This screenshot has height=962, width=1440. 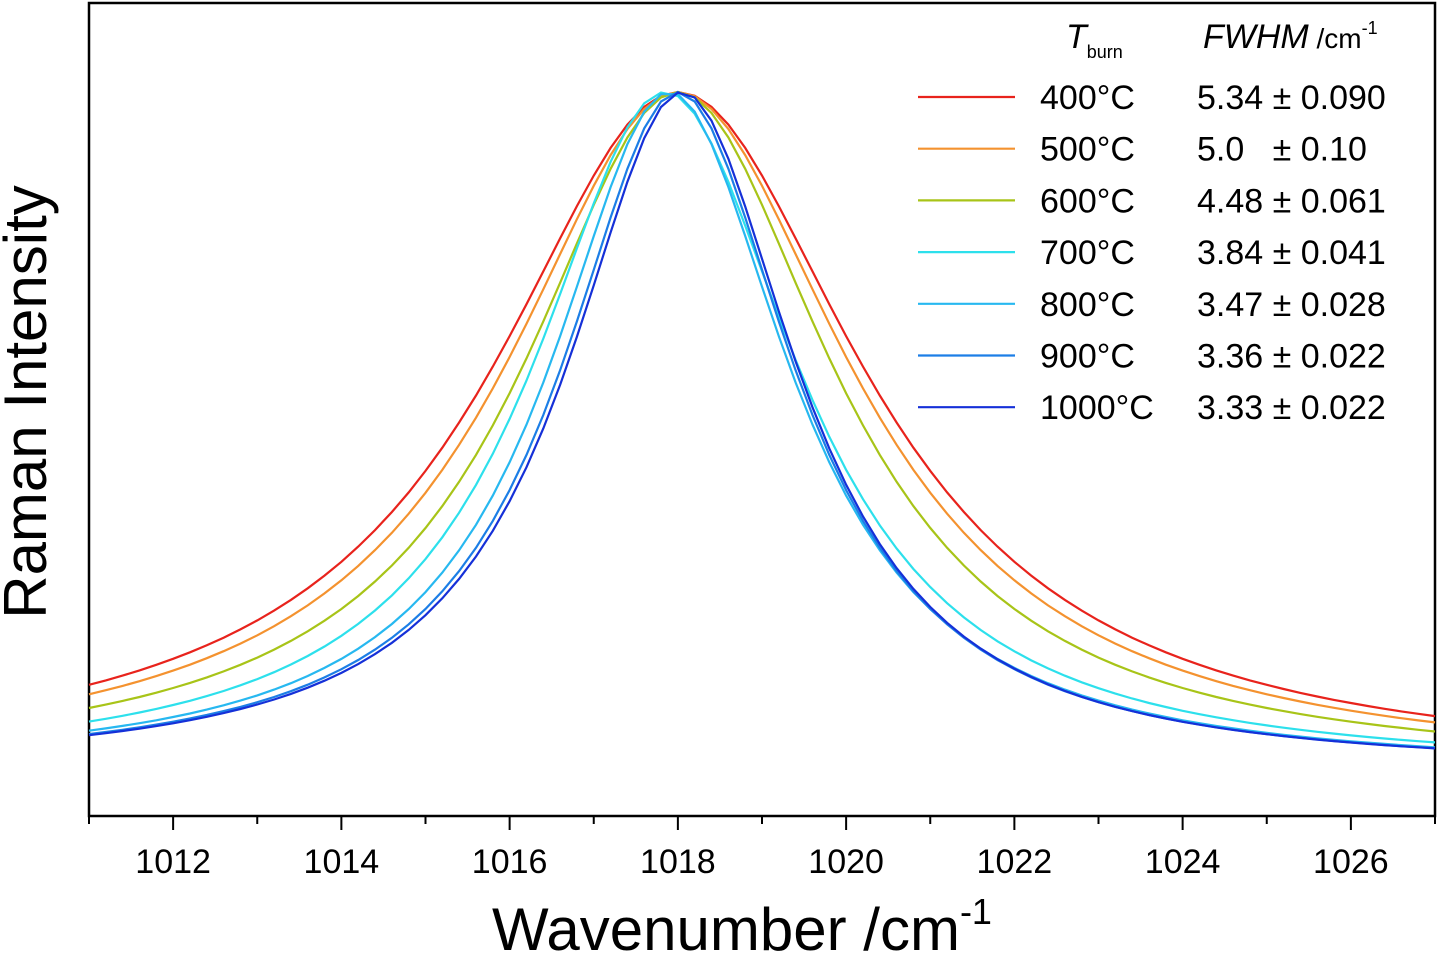 I want to click on x-tick-label: 1018, so click(x=678, y=862).